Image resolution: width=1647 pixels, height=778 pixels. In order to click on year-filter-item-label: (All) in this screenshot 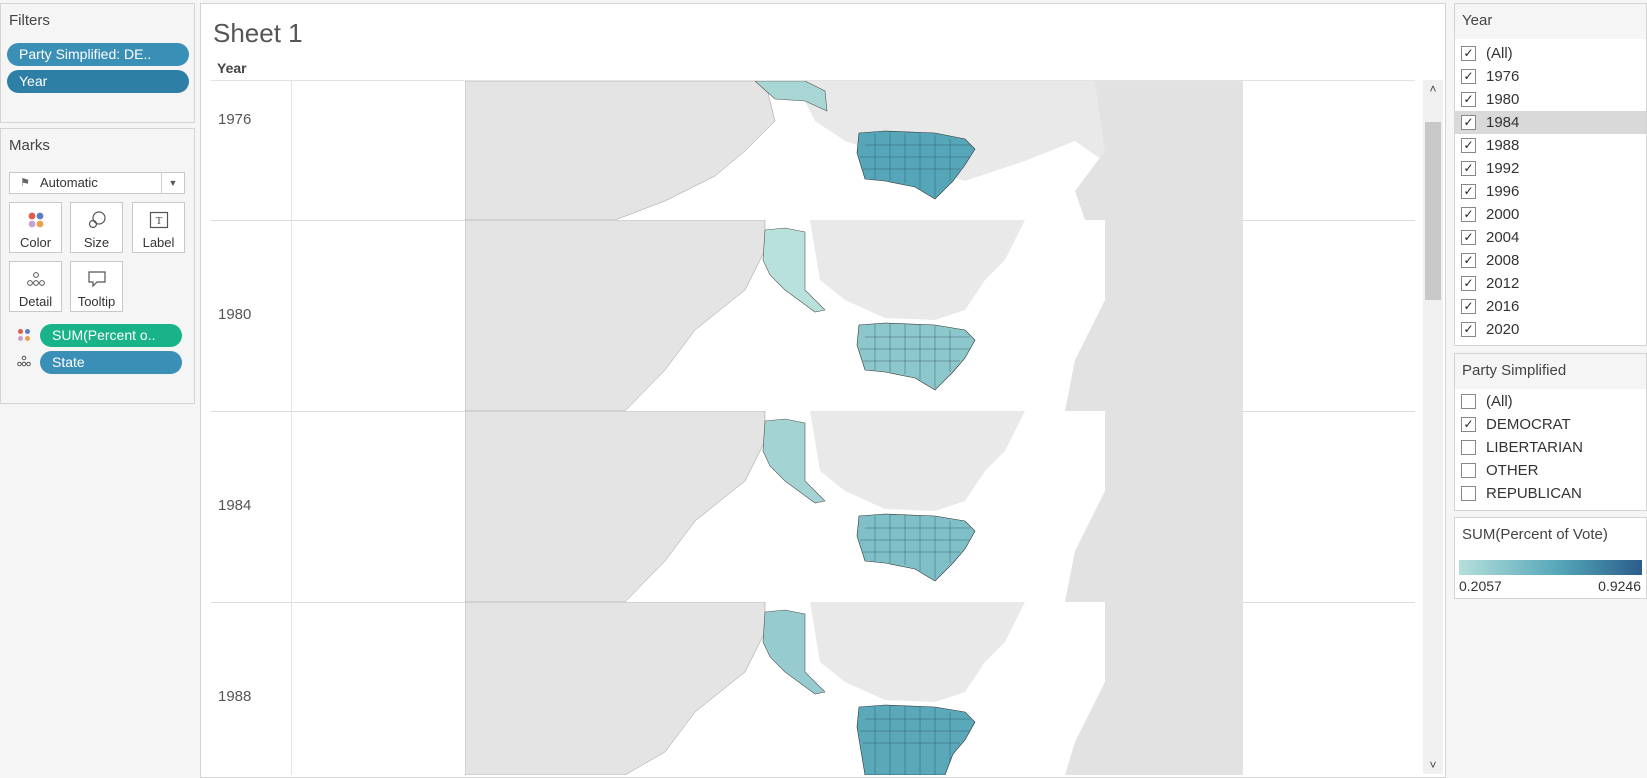, I will do `click(1499, 53)`.